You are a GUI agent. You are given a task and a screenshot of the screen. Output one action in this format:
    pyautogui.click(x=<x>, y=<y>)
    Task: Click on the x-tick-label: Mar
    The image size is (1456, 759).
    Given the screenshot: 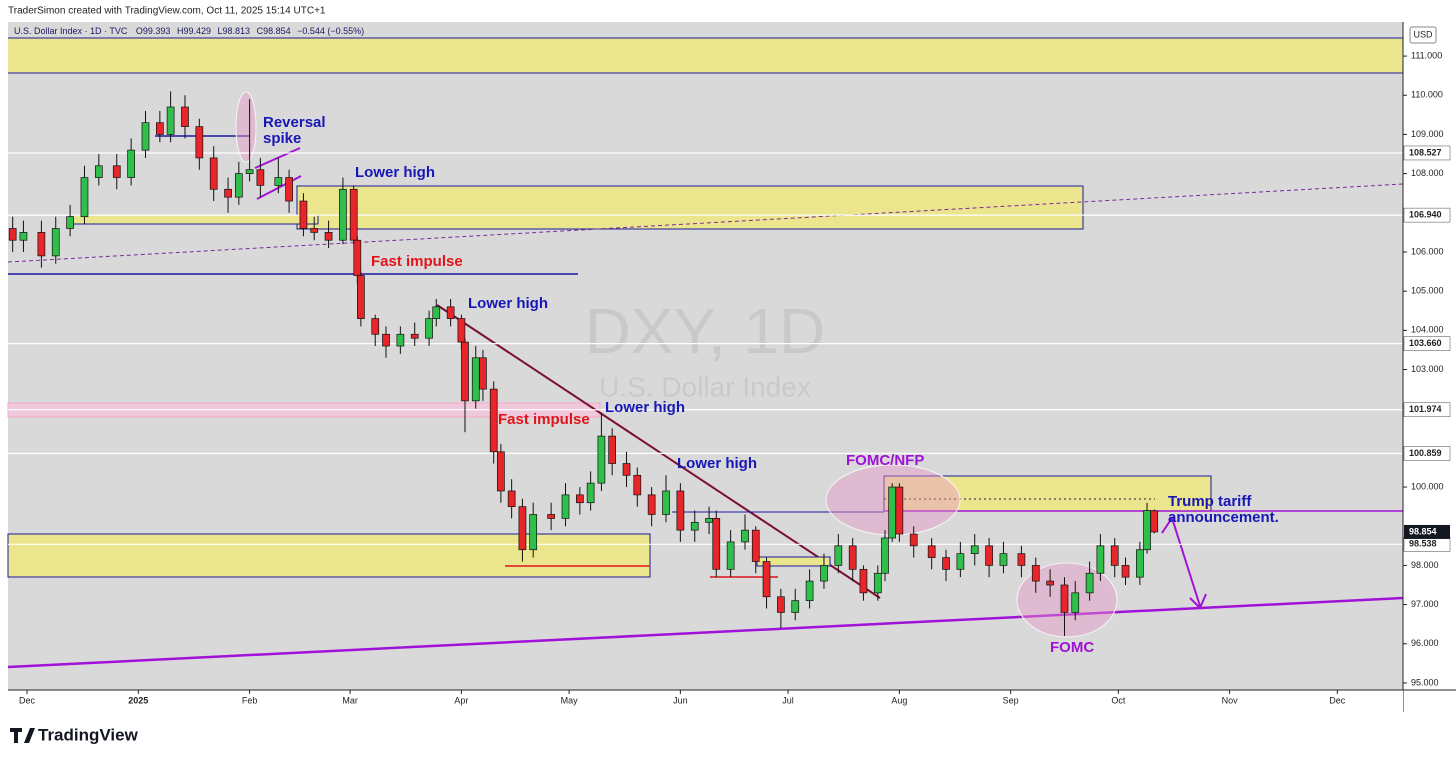 What is the action you would take?
    pyautogui.click(x=350, y=700)
    